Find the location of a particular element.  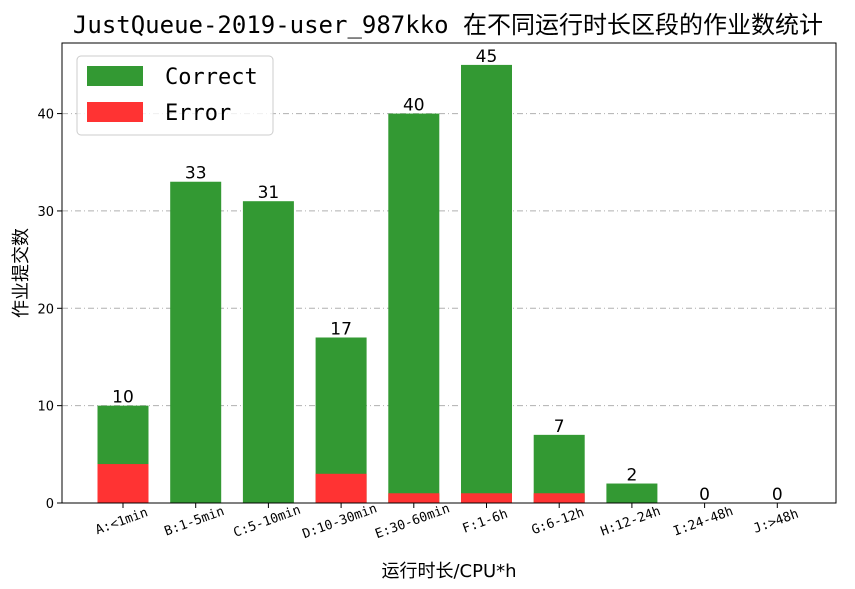

data-label: 10 is located at coordinates (123, 398).